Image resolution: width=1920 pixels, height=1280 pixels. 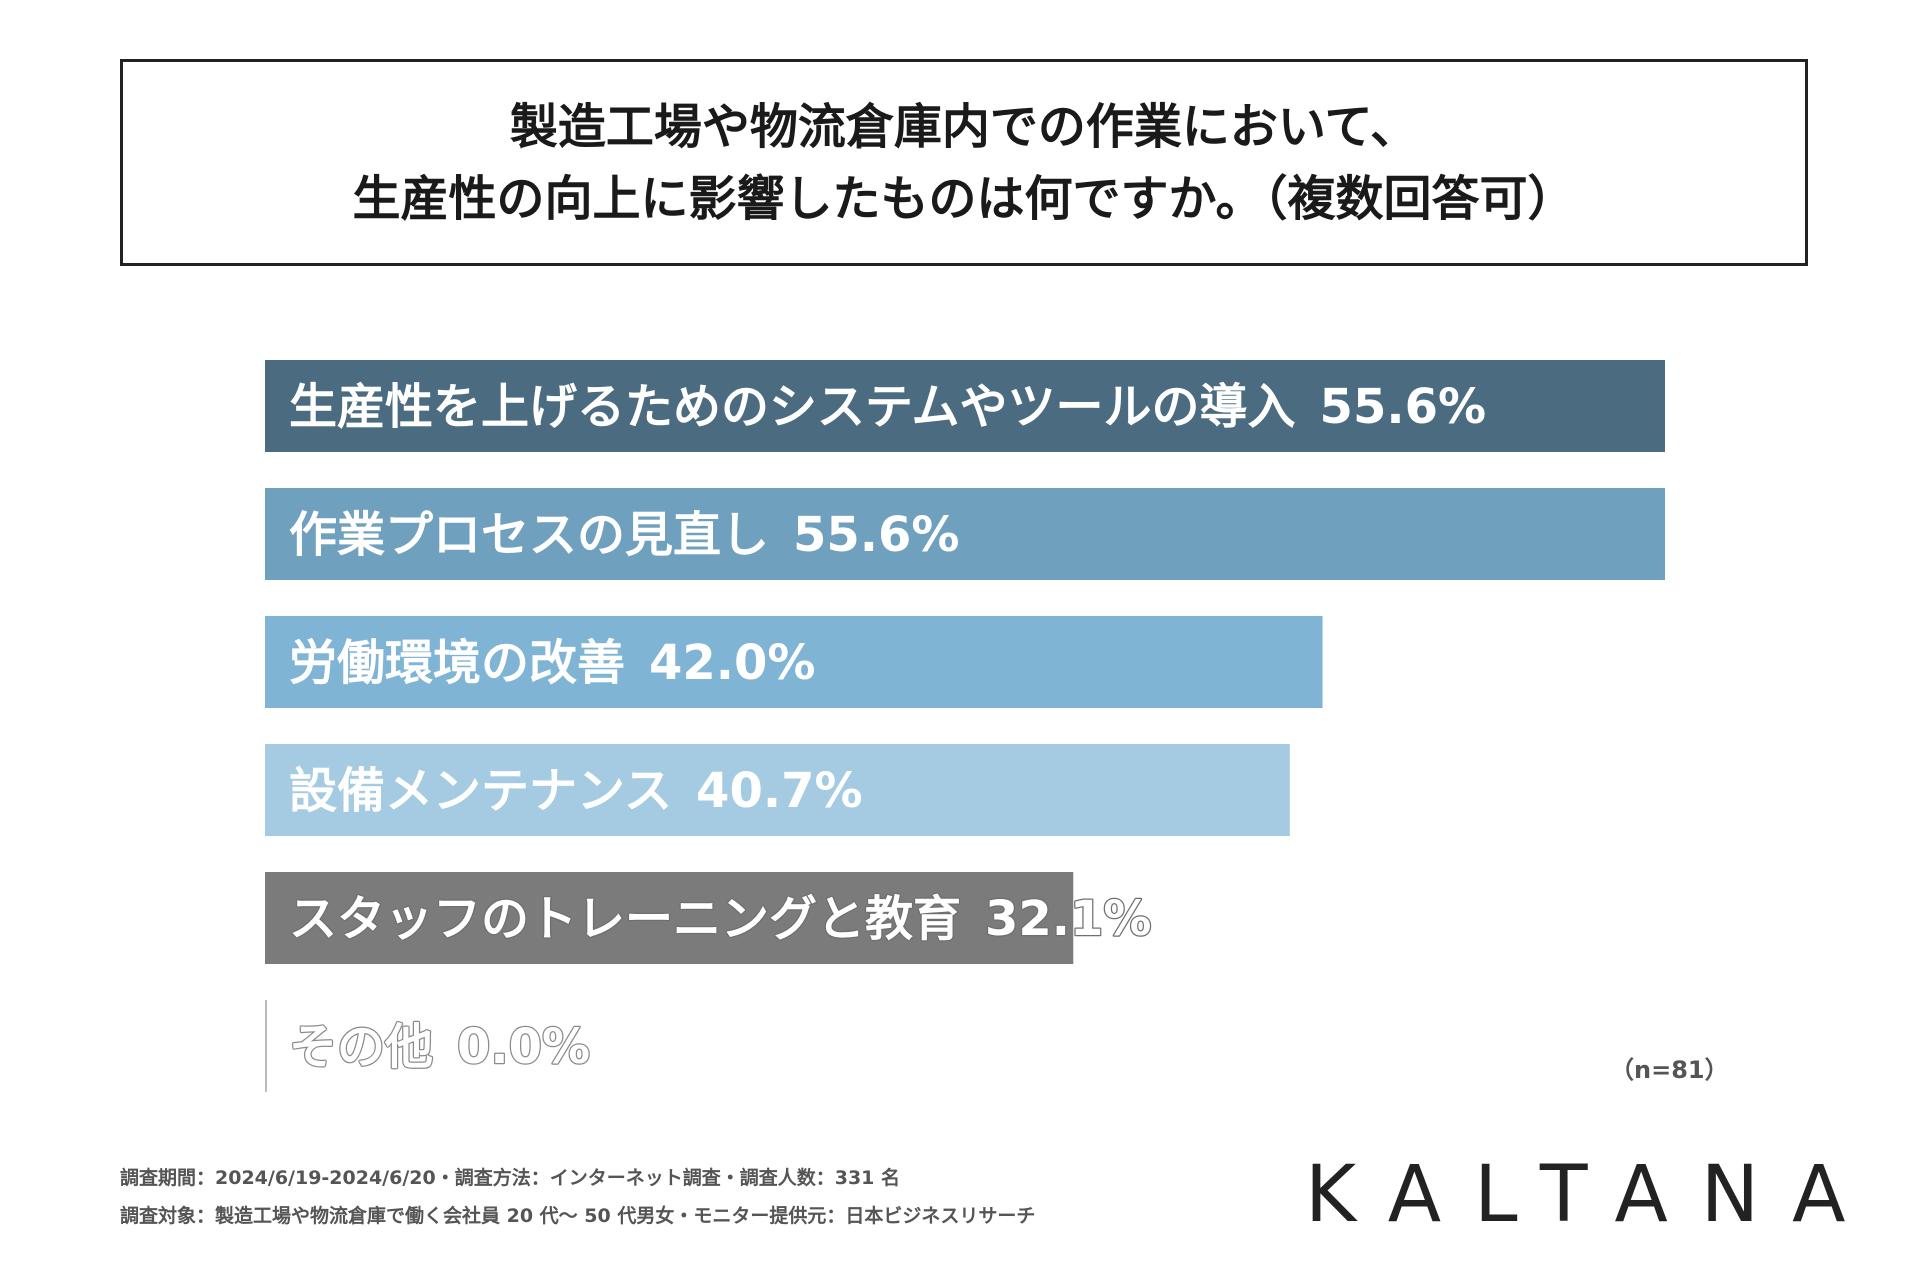 What do you see at coordinates (1669, 1070) in the screenshot?
I see `sample-size-note: （n=81）` at bounding box center [1669, 1070].